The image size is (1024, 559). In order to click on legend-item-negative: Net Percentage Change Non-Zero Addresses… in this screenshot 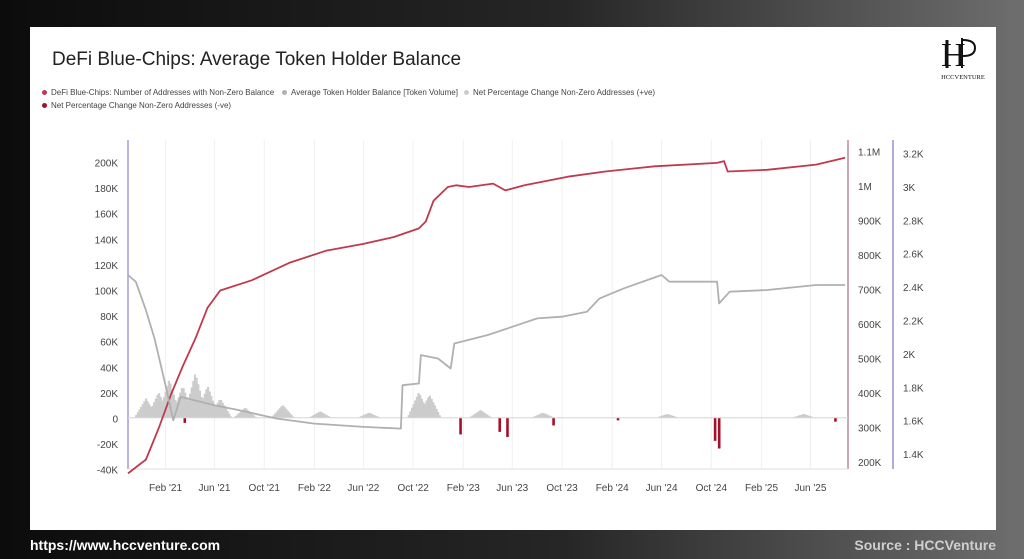, I will do `click(136, 105)`.